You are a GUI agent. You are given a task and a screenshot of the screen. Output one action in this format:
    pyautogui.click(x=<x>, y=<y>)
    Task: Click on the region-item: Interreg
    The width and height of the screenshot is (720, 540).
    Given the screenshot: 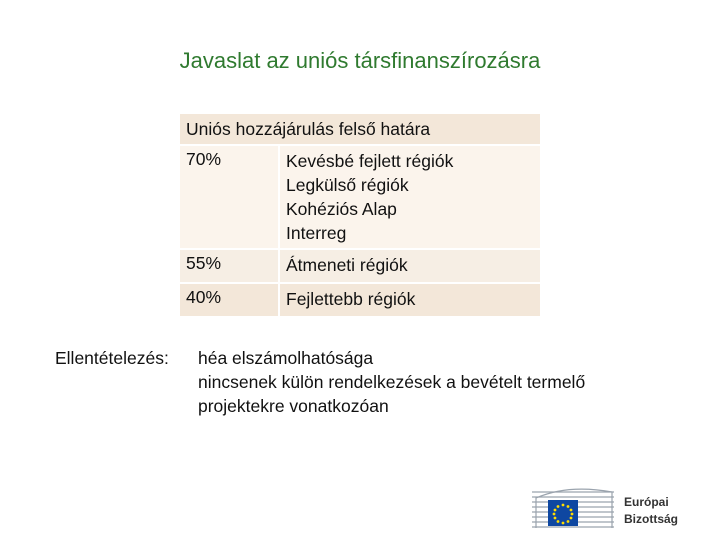 What is the action you would take?
    pyautogui.click(x=316, y=233)
    